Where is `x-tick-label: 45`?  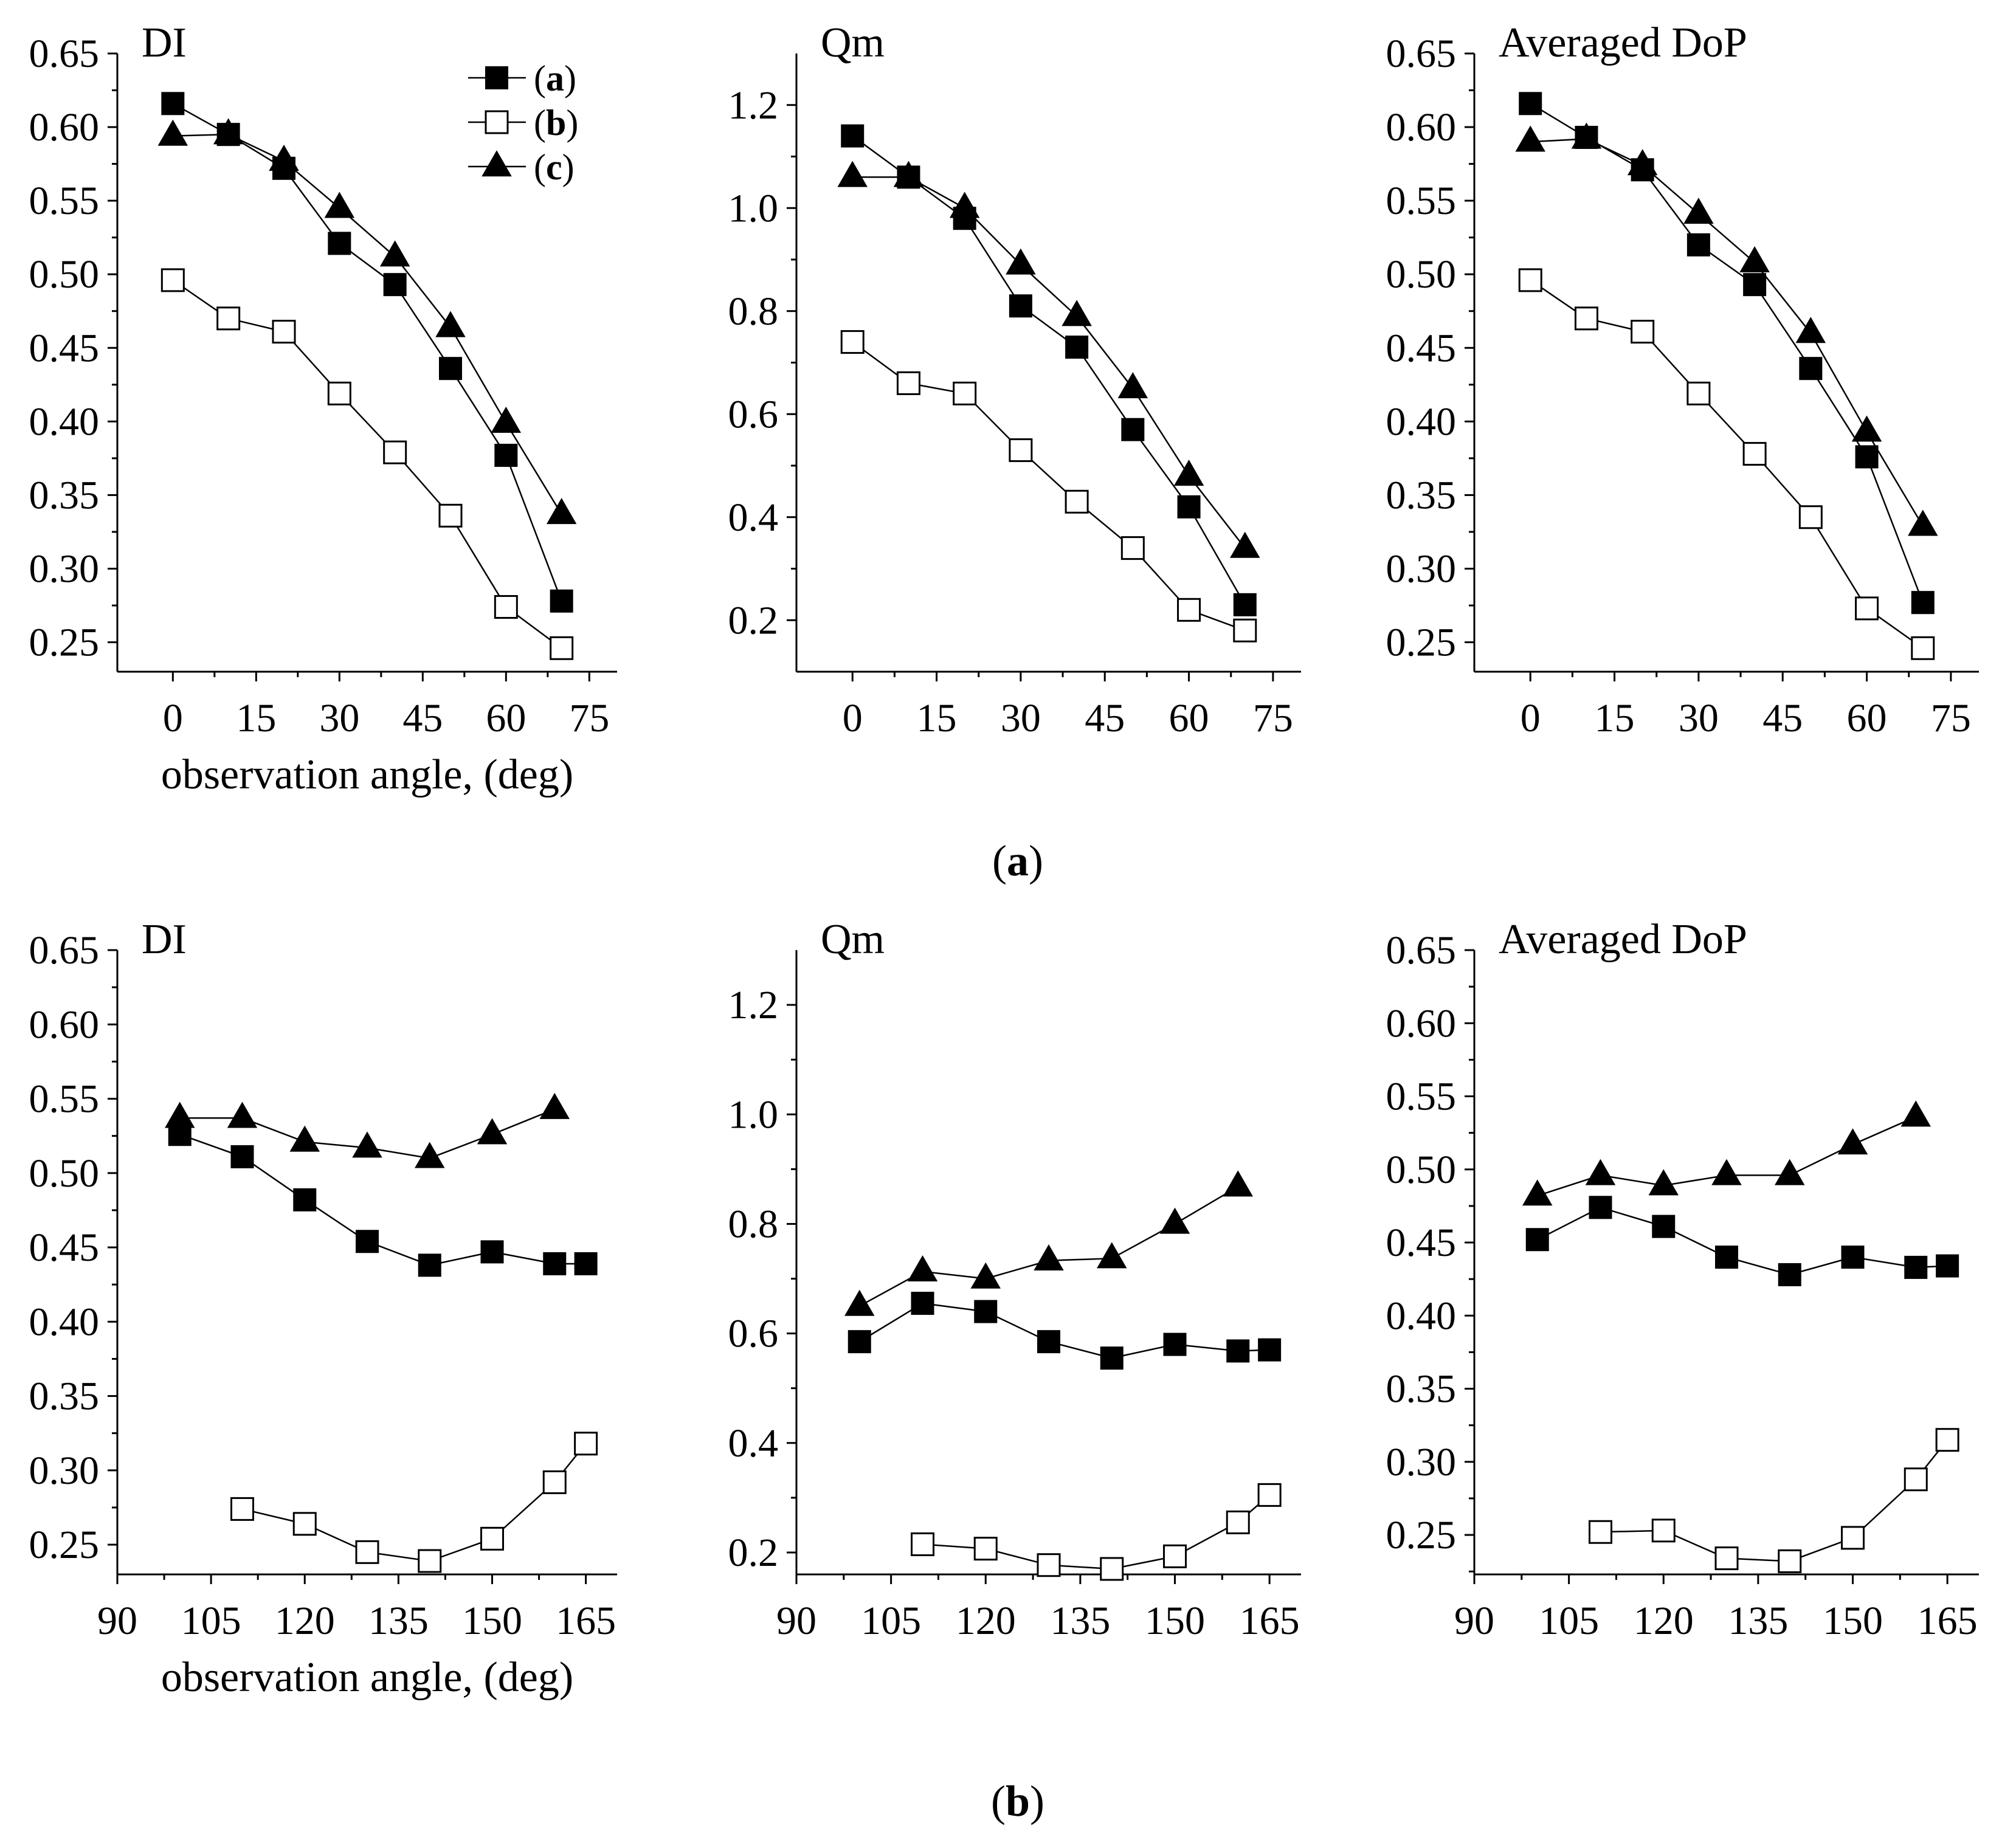
x-tick-label: 45 is located at coordinates (1782, 718).